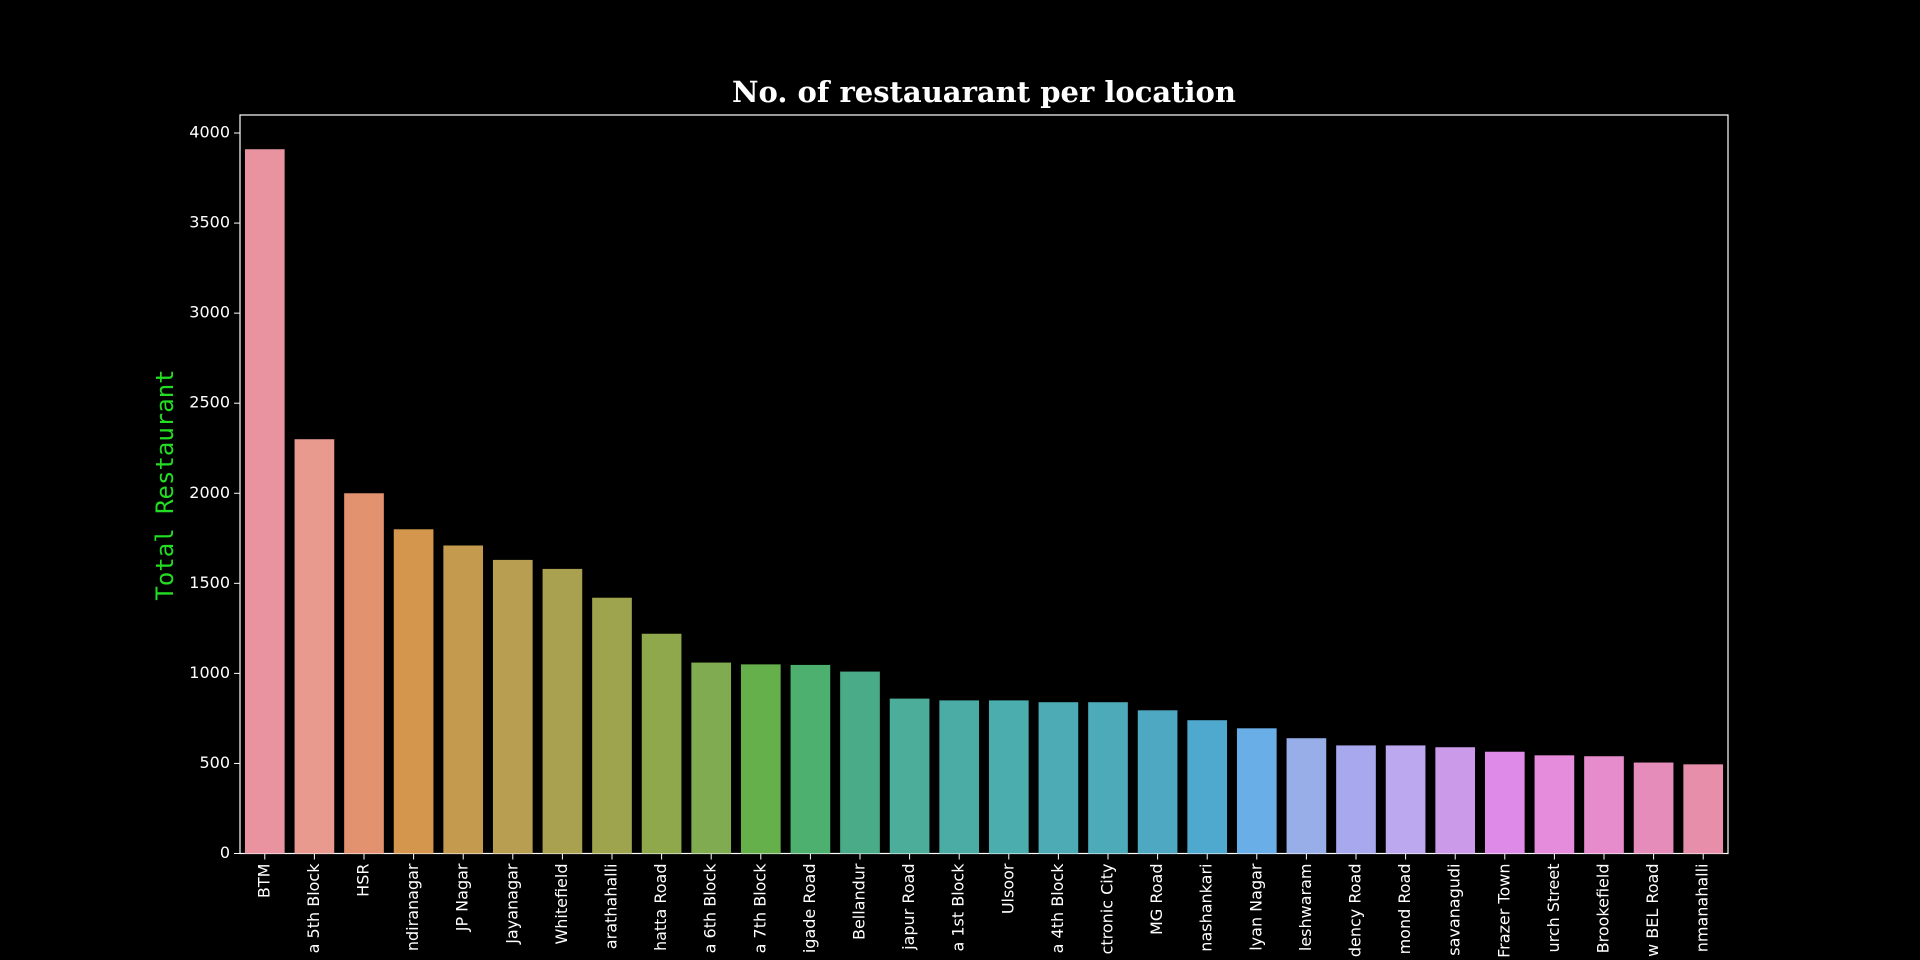 Image resolution: width=1920 pixels, height=960 pixels. What do you see at coordinates (1007, 888) in the screenshot?
I see `x-tick-label: Ulsoor` at bounding box center [1007, 888].